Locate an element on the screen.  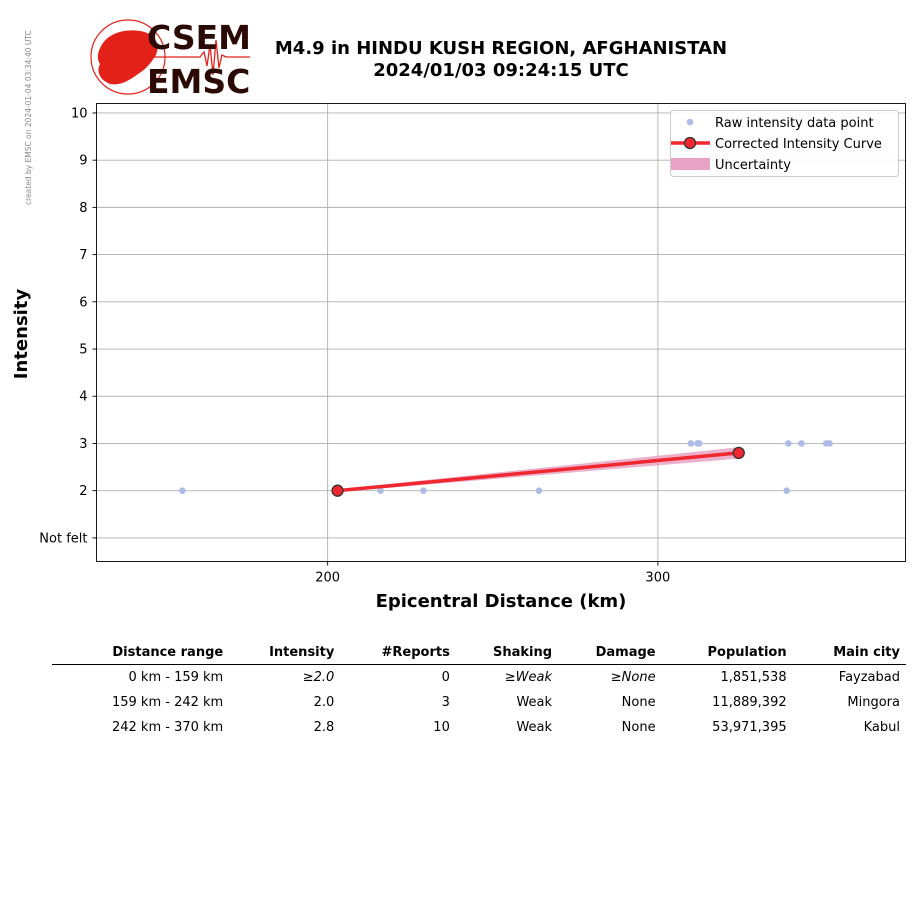
legend-raw-label: Raw intensity data point is located at coordinates (794, 123).